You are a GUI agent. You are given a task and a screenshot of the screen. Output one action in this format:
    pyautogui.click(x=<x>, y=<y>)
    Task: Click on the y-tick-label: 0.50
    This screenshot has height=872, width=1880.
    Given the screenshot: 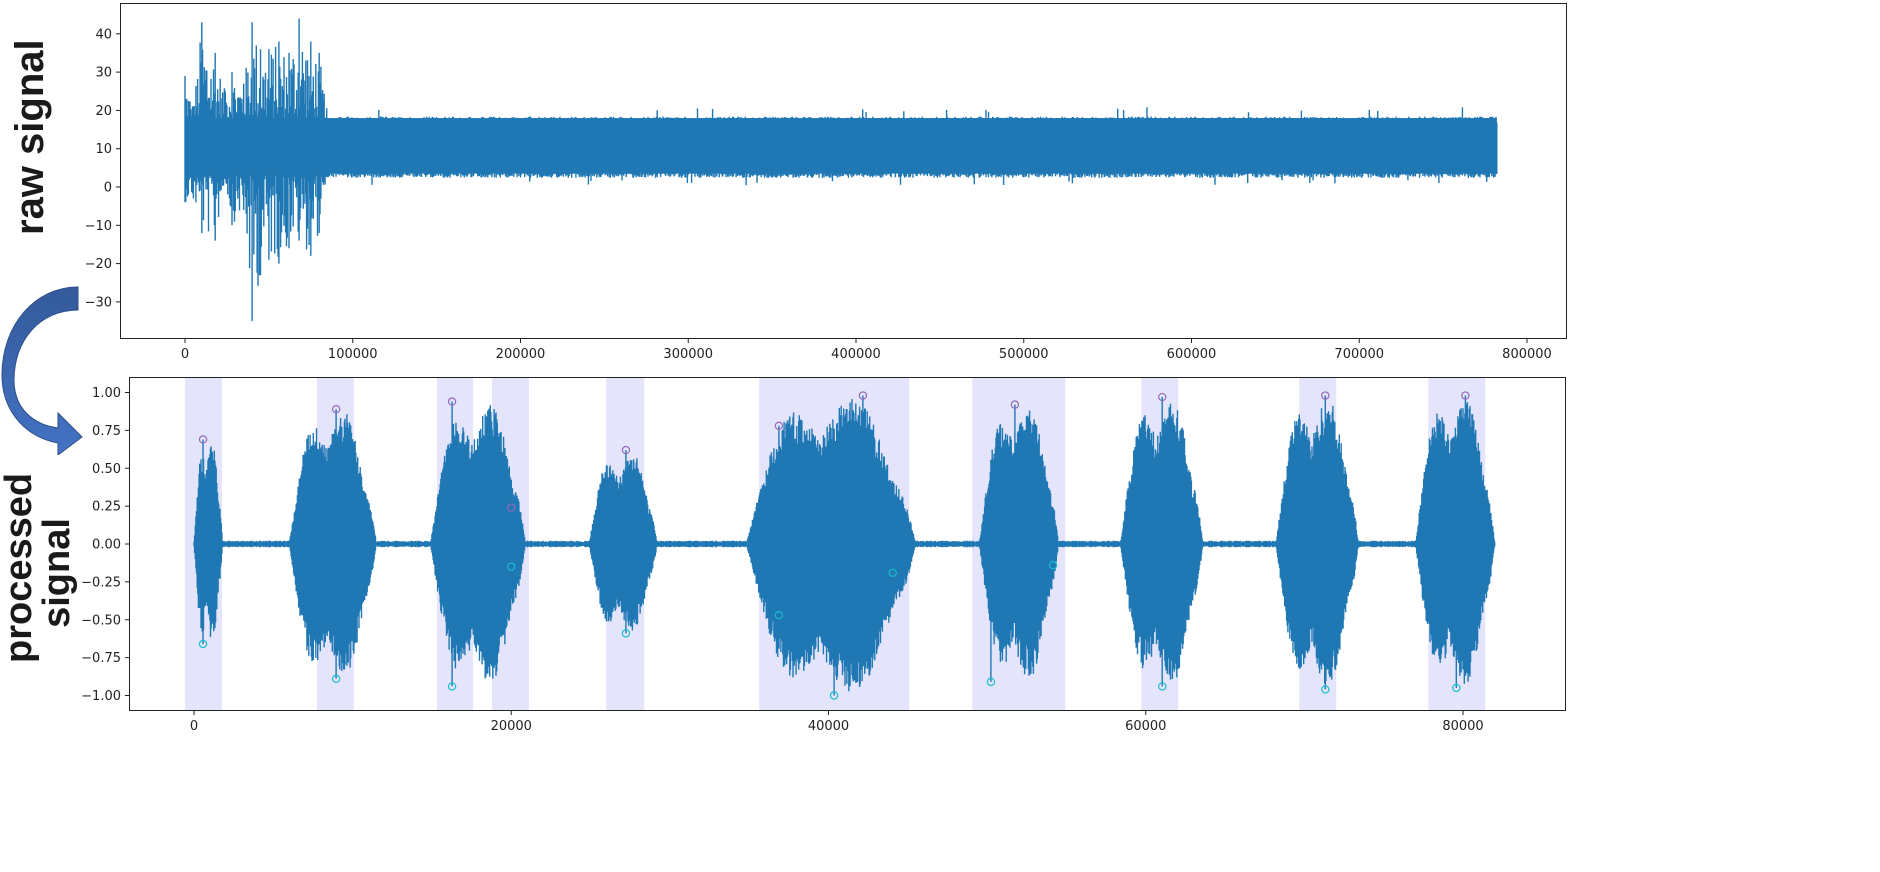 What is the action you would take?
    pyautogui.click(x=106, y=469)
    